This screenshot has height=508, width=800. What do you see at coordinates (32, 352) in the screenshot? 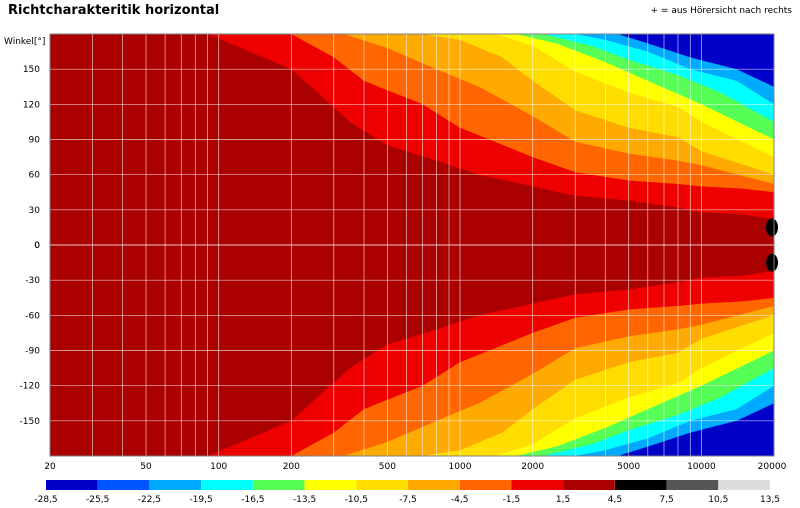
I see `y-tick-label-9: -90` at bounding box center [32, 352].